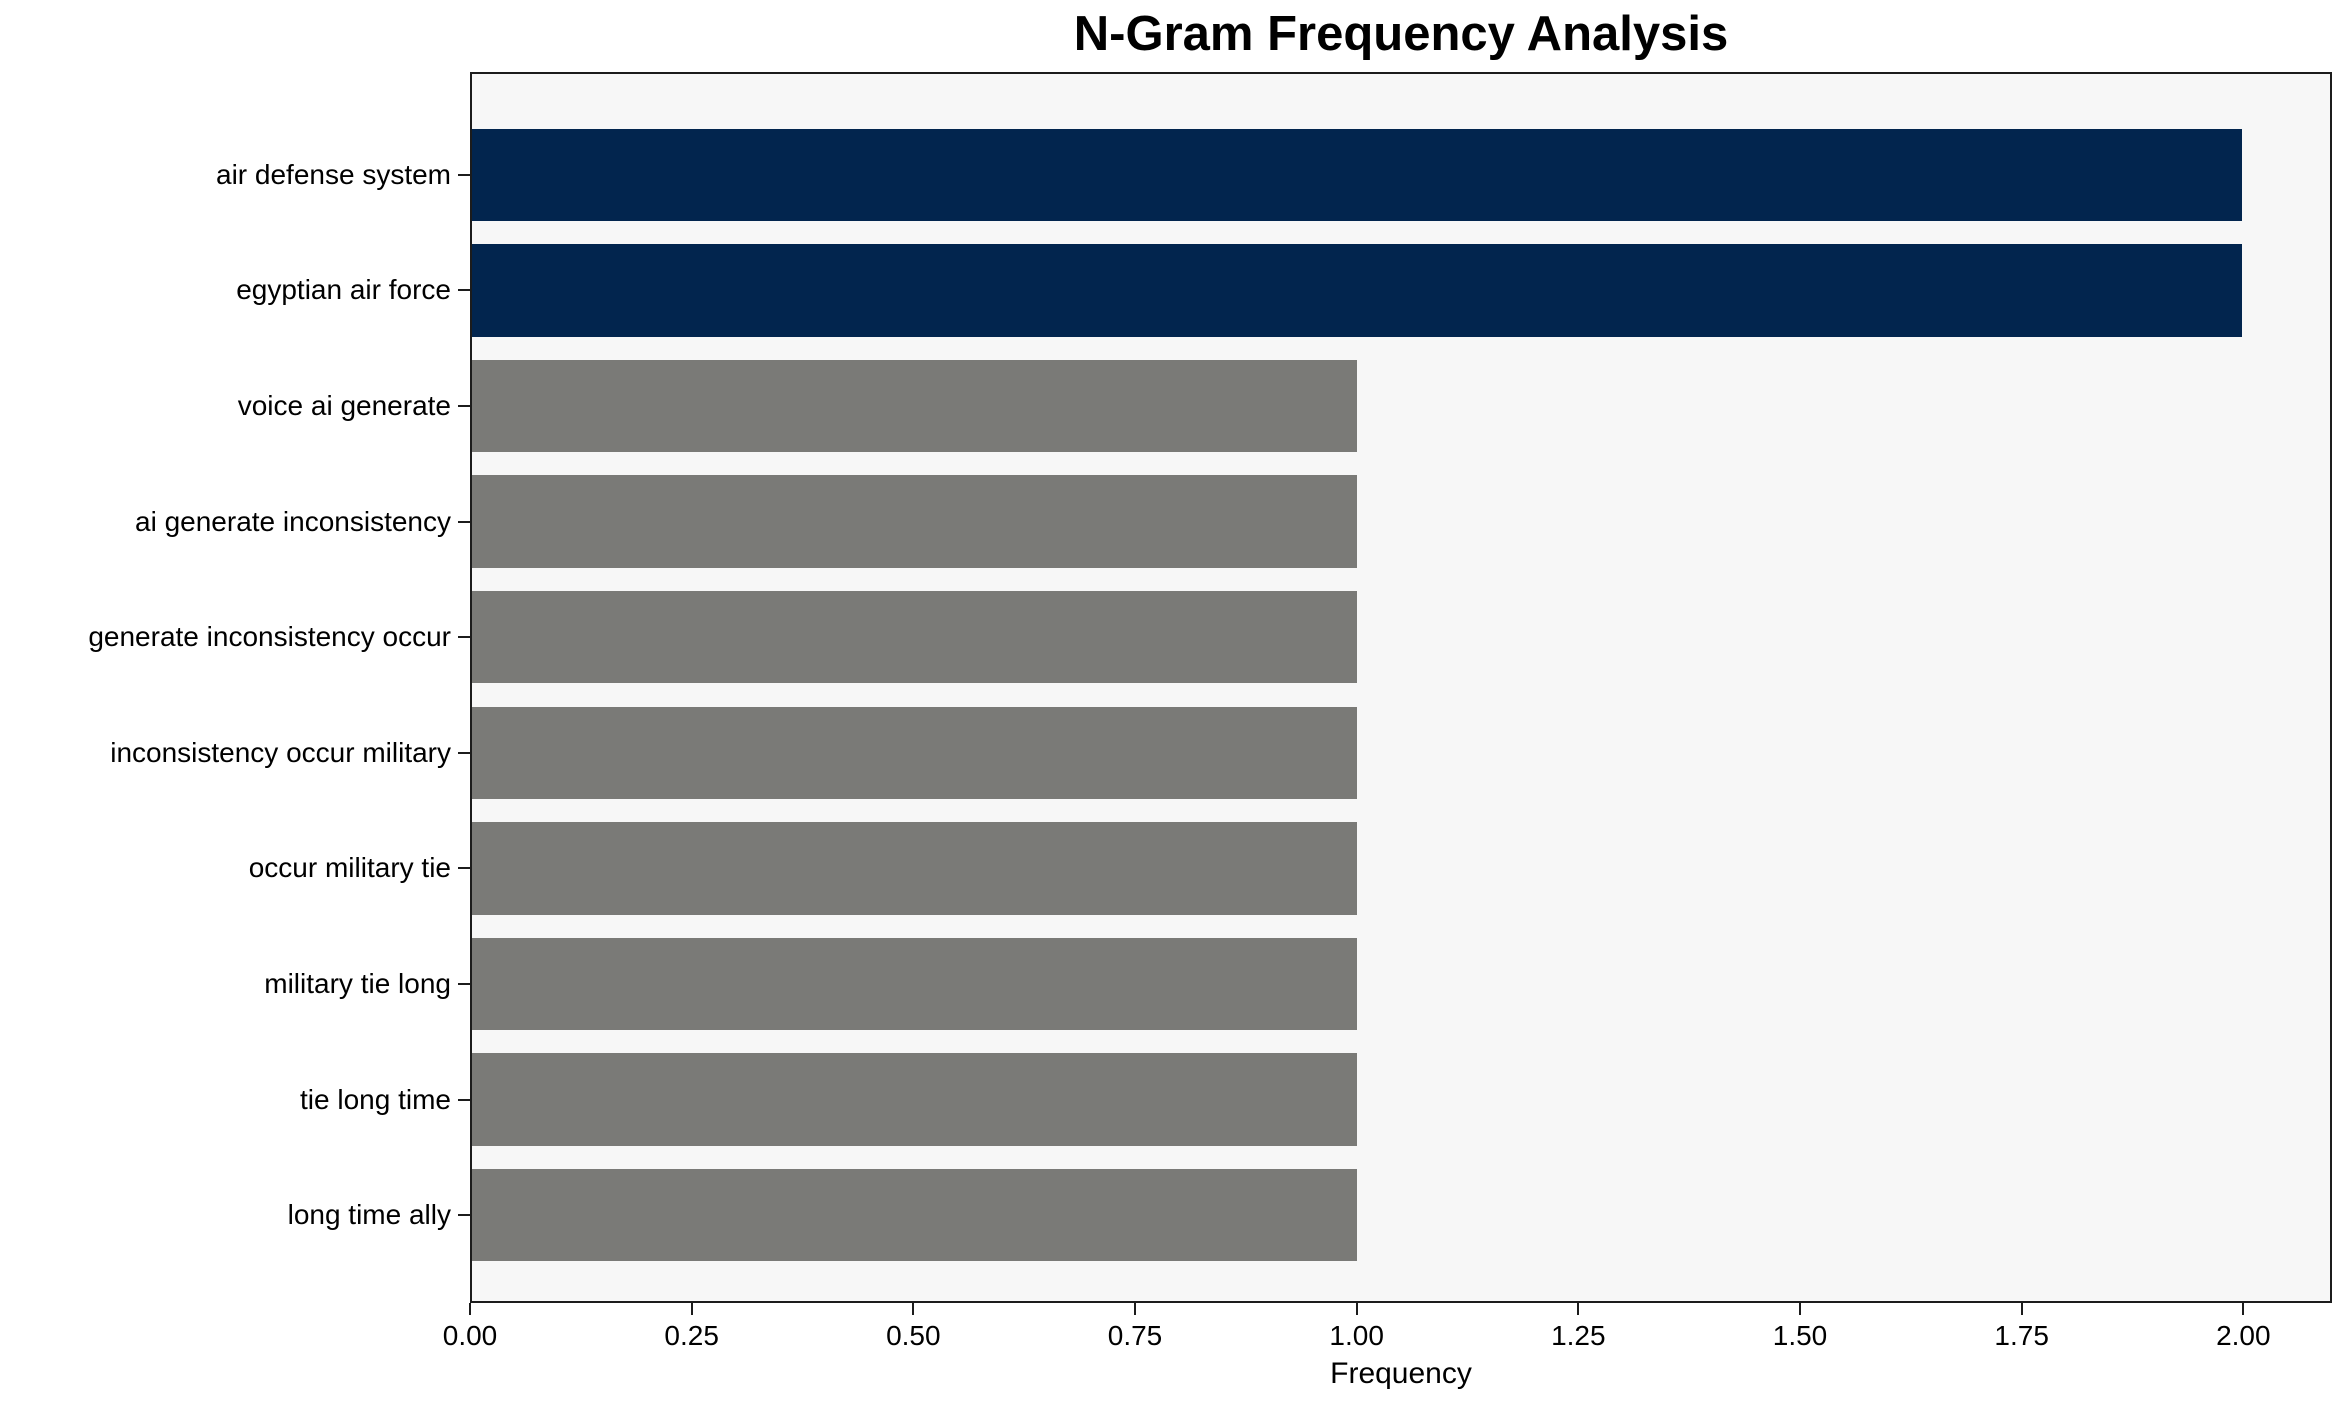  Describe the element at coordinates (691, 1335) in the screenshot. I see `x-tick-label: 0.25` at that location.